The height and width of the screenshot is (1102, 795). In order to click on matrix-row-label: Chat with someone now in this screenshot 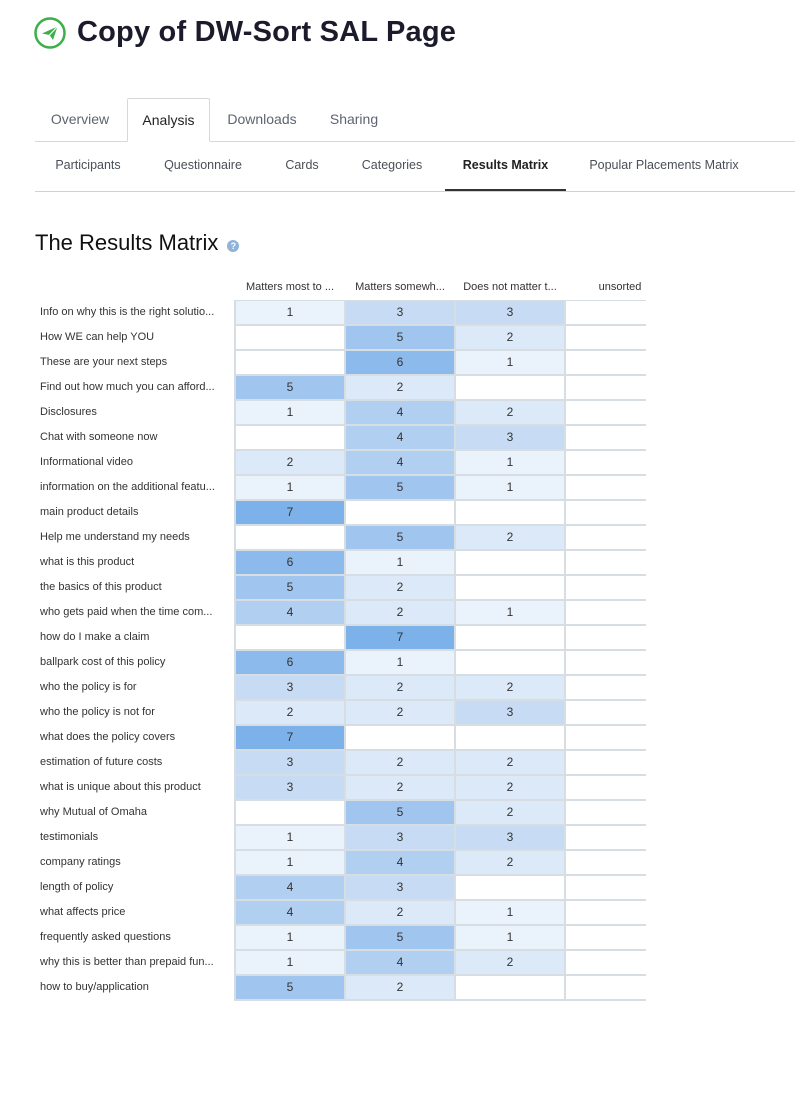, I will do `click(99, 437)`.